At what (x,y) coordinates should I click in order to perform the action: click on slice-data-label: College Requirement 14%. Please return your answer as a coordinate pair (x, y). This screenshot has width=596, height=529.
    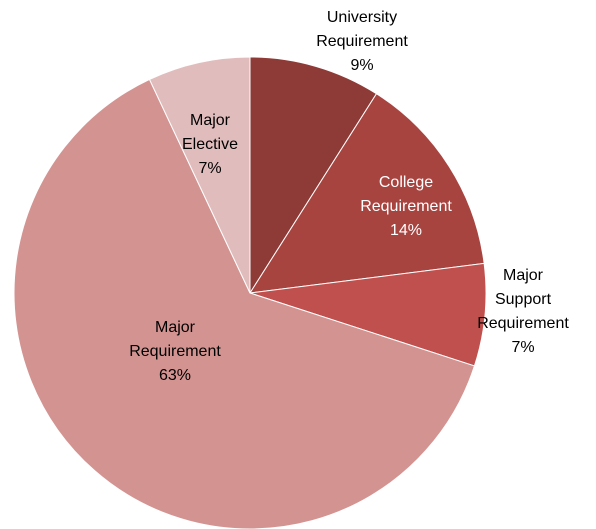
    Looking at the image, I should click on (406, 206).